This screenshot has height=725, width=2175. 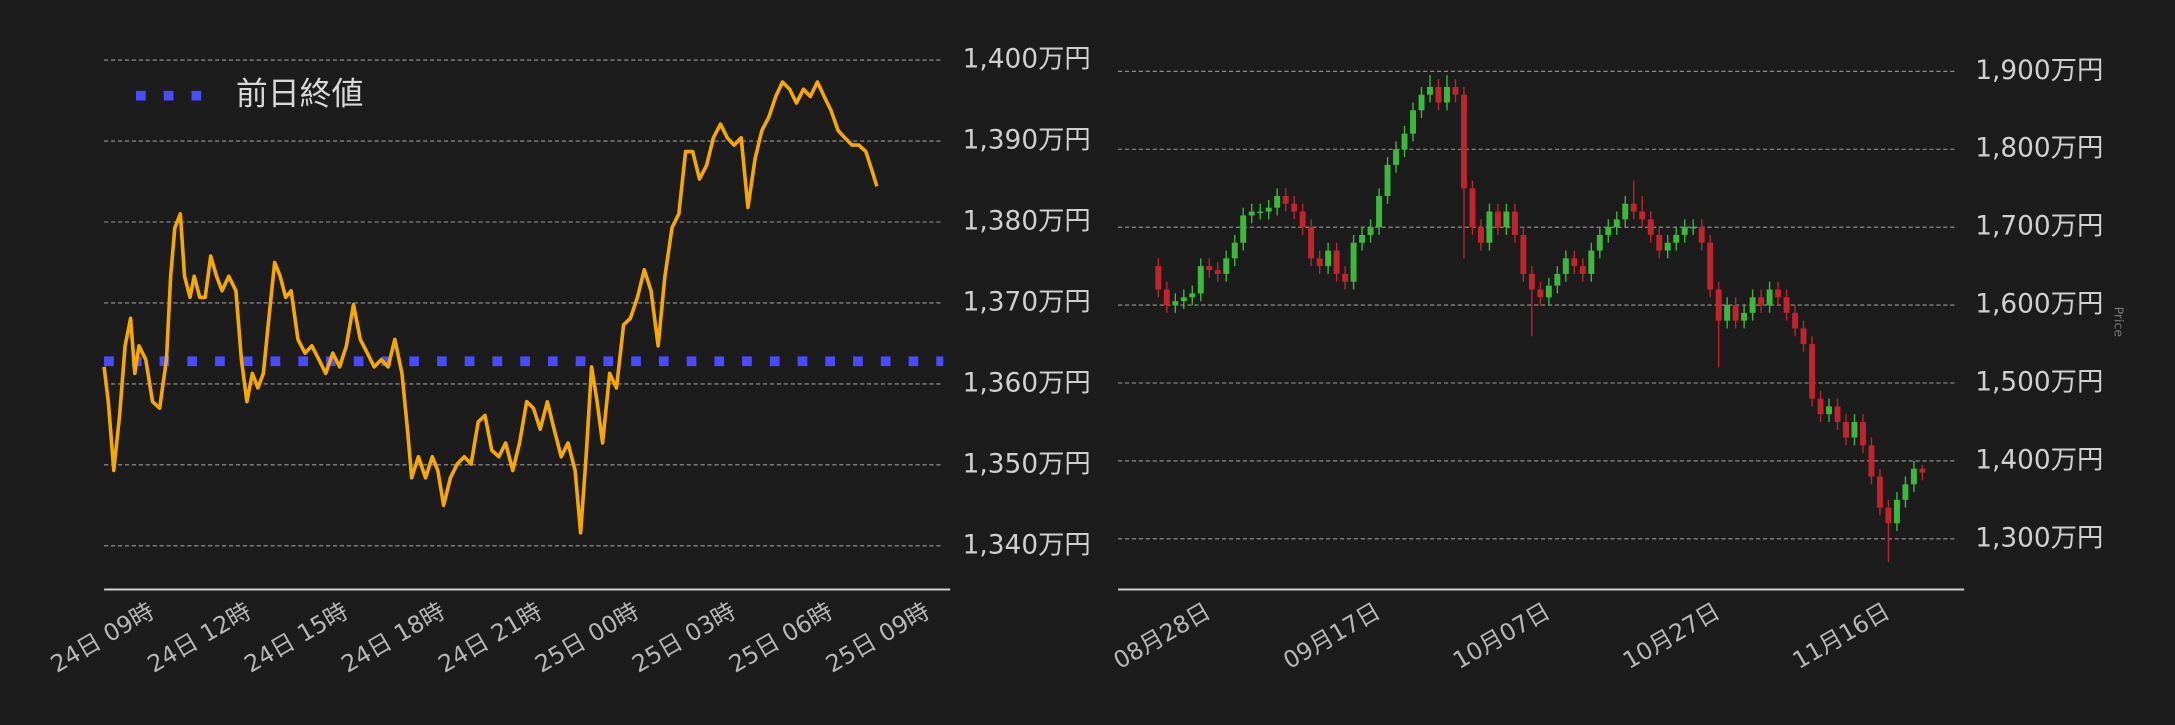 What do you see at coordinates (586, 638) in the screenshot?
I see `x-tick-label: 25日 00時` at bounding box center [586, 638].